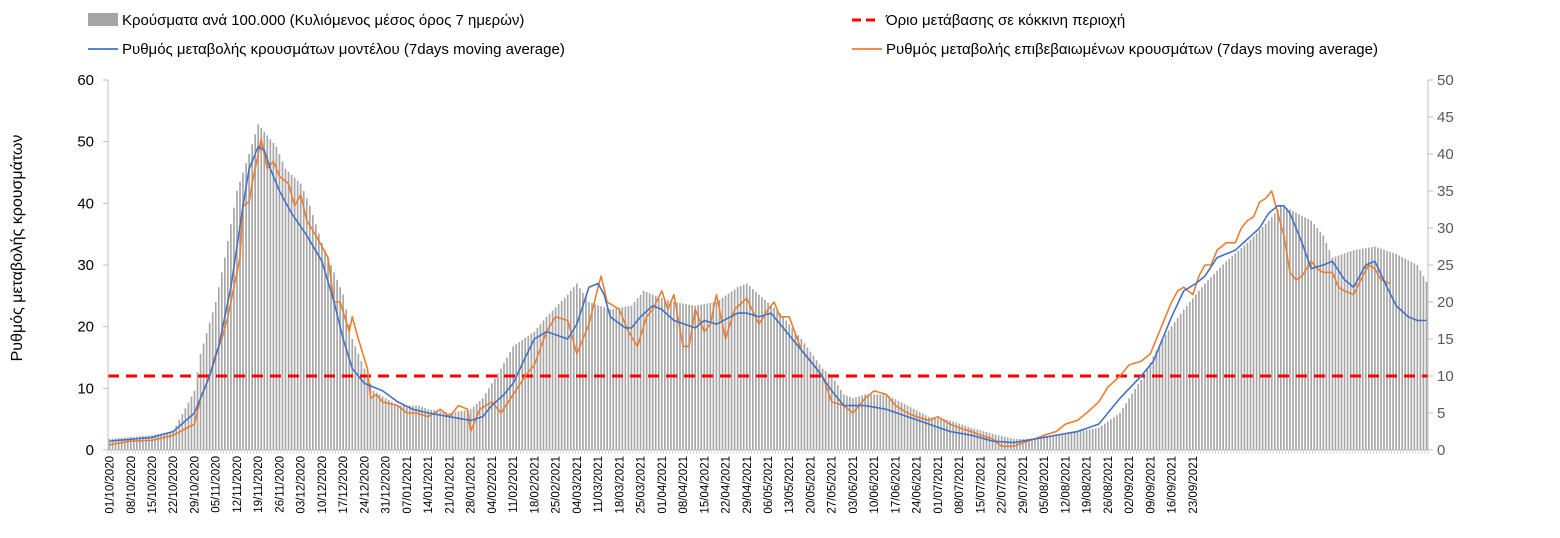 Image resolution: width=1560 pixels, height=538 pixels. I want to click on legend-swatch-bars, so click(103, 19).